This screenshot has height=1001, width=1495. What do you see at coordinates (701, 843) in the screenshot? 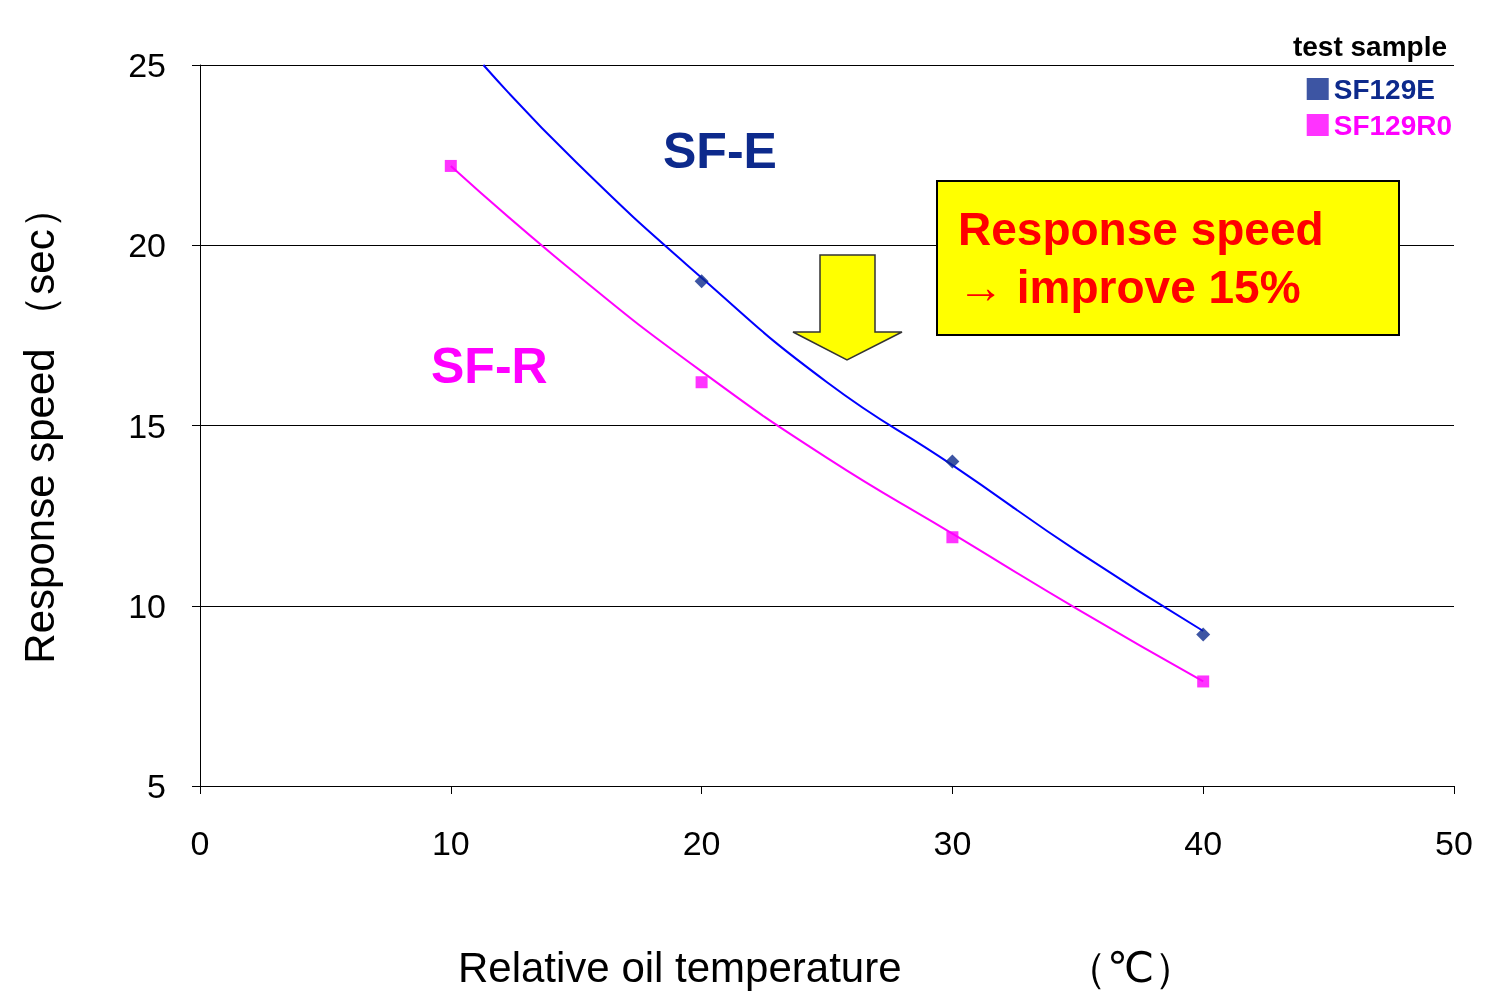
I see `x-tick-label: 20` at bounding box center [701, 843].